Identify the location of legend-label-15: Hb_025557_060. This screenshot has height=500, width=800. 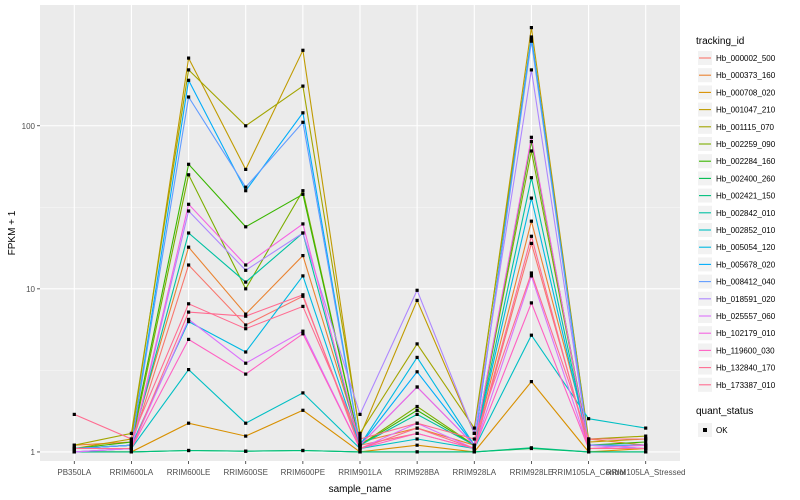
(746, 316).